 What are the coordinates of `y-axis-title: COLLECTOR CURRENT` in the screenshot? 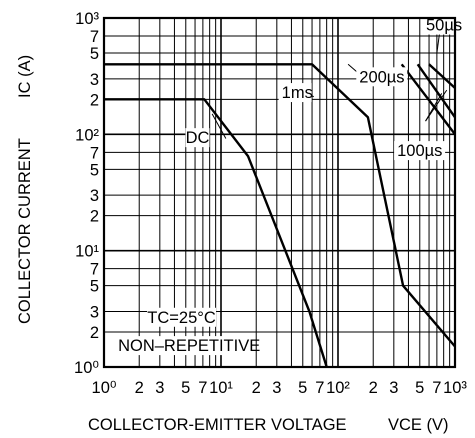 It's located at (25, 231).